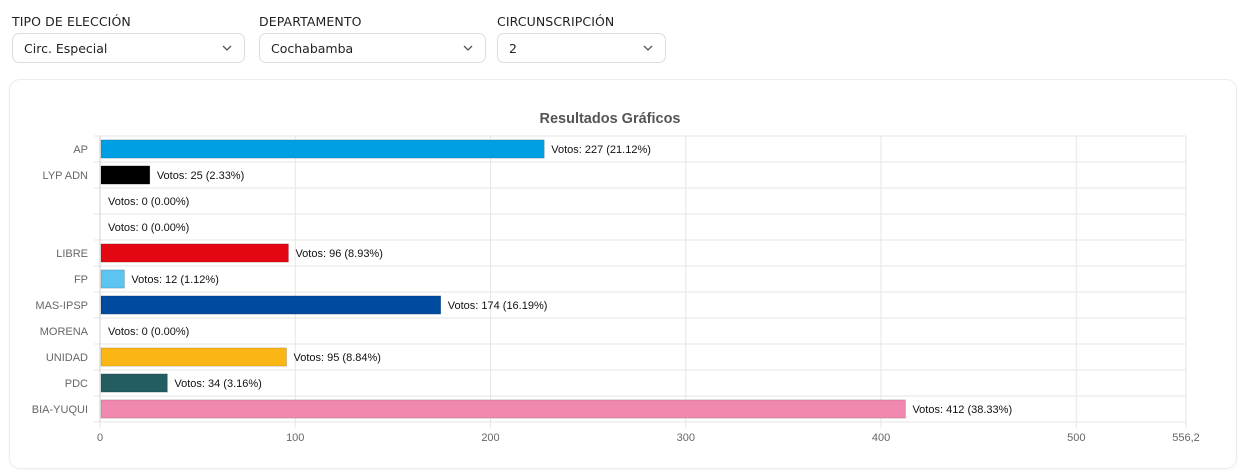  What do you see at coordinates (686, 438) in the screenshot?
I see `x-tick-label: 300` at bounding box center [686, 438].